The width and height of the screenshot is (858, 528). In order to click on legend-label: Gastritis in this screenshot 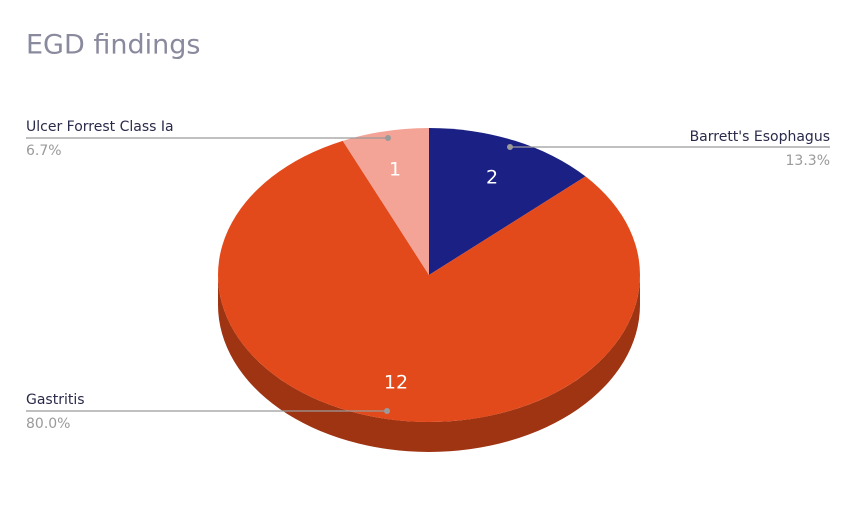, I will do `click(55, 400)`.